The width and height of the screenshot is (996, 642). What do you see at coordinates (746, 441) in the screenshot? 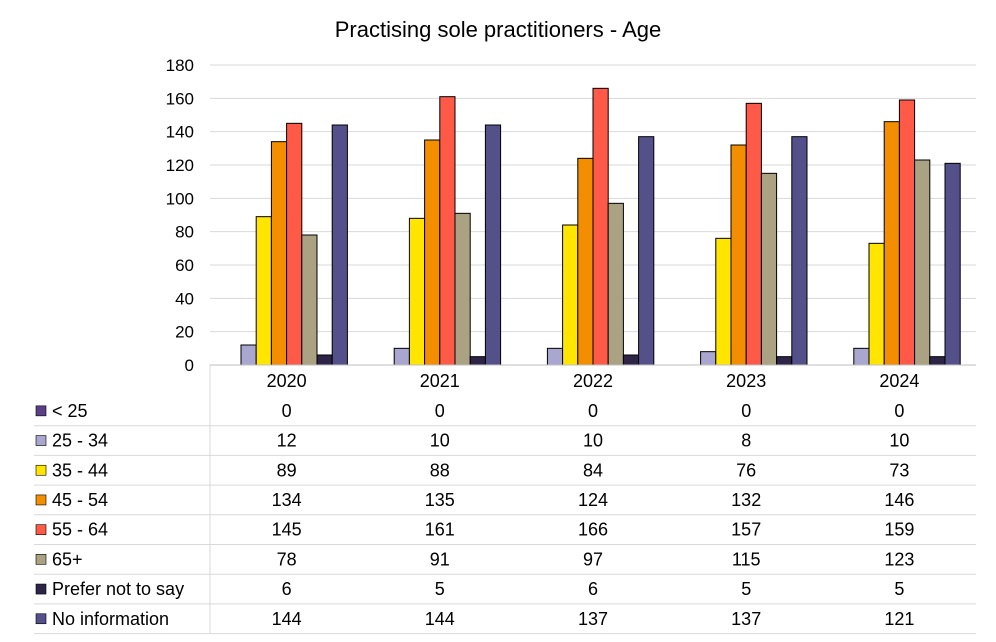
I see `data-label: 8` at bounding box center [746, 441].